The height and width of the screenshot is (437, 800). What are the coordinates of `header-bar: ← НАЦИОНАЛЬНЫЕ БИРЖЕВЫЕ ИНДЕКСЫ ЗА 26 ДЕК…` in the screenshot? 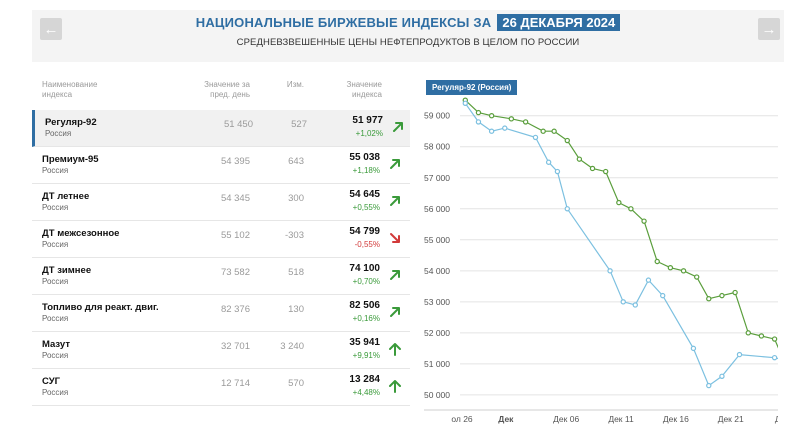 It's located at (408, 36).